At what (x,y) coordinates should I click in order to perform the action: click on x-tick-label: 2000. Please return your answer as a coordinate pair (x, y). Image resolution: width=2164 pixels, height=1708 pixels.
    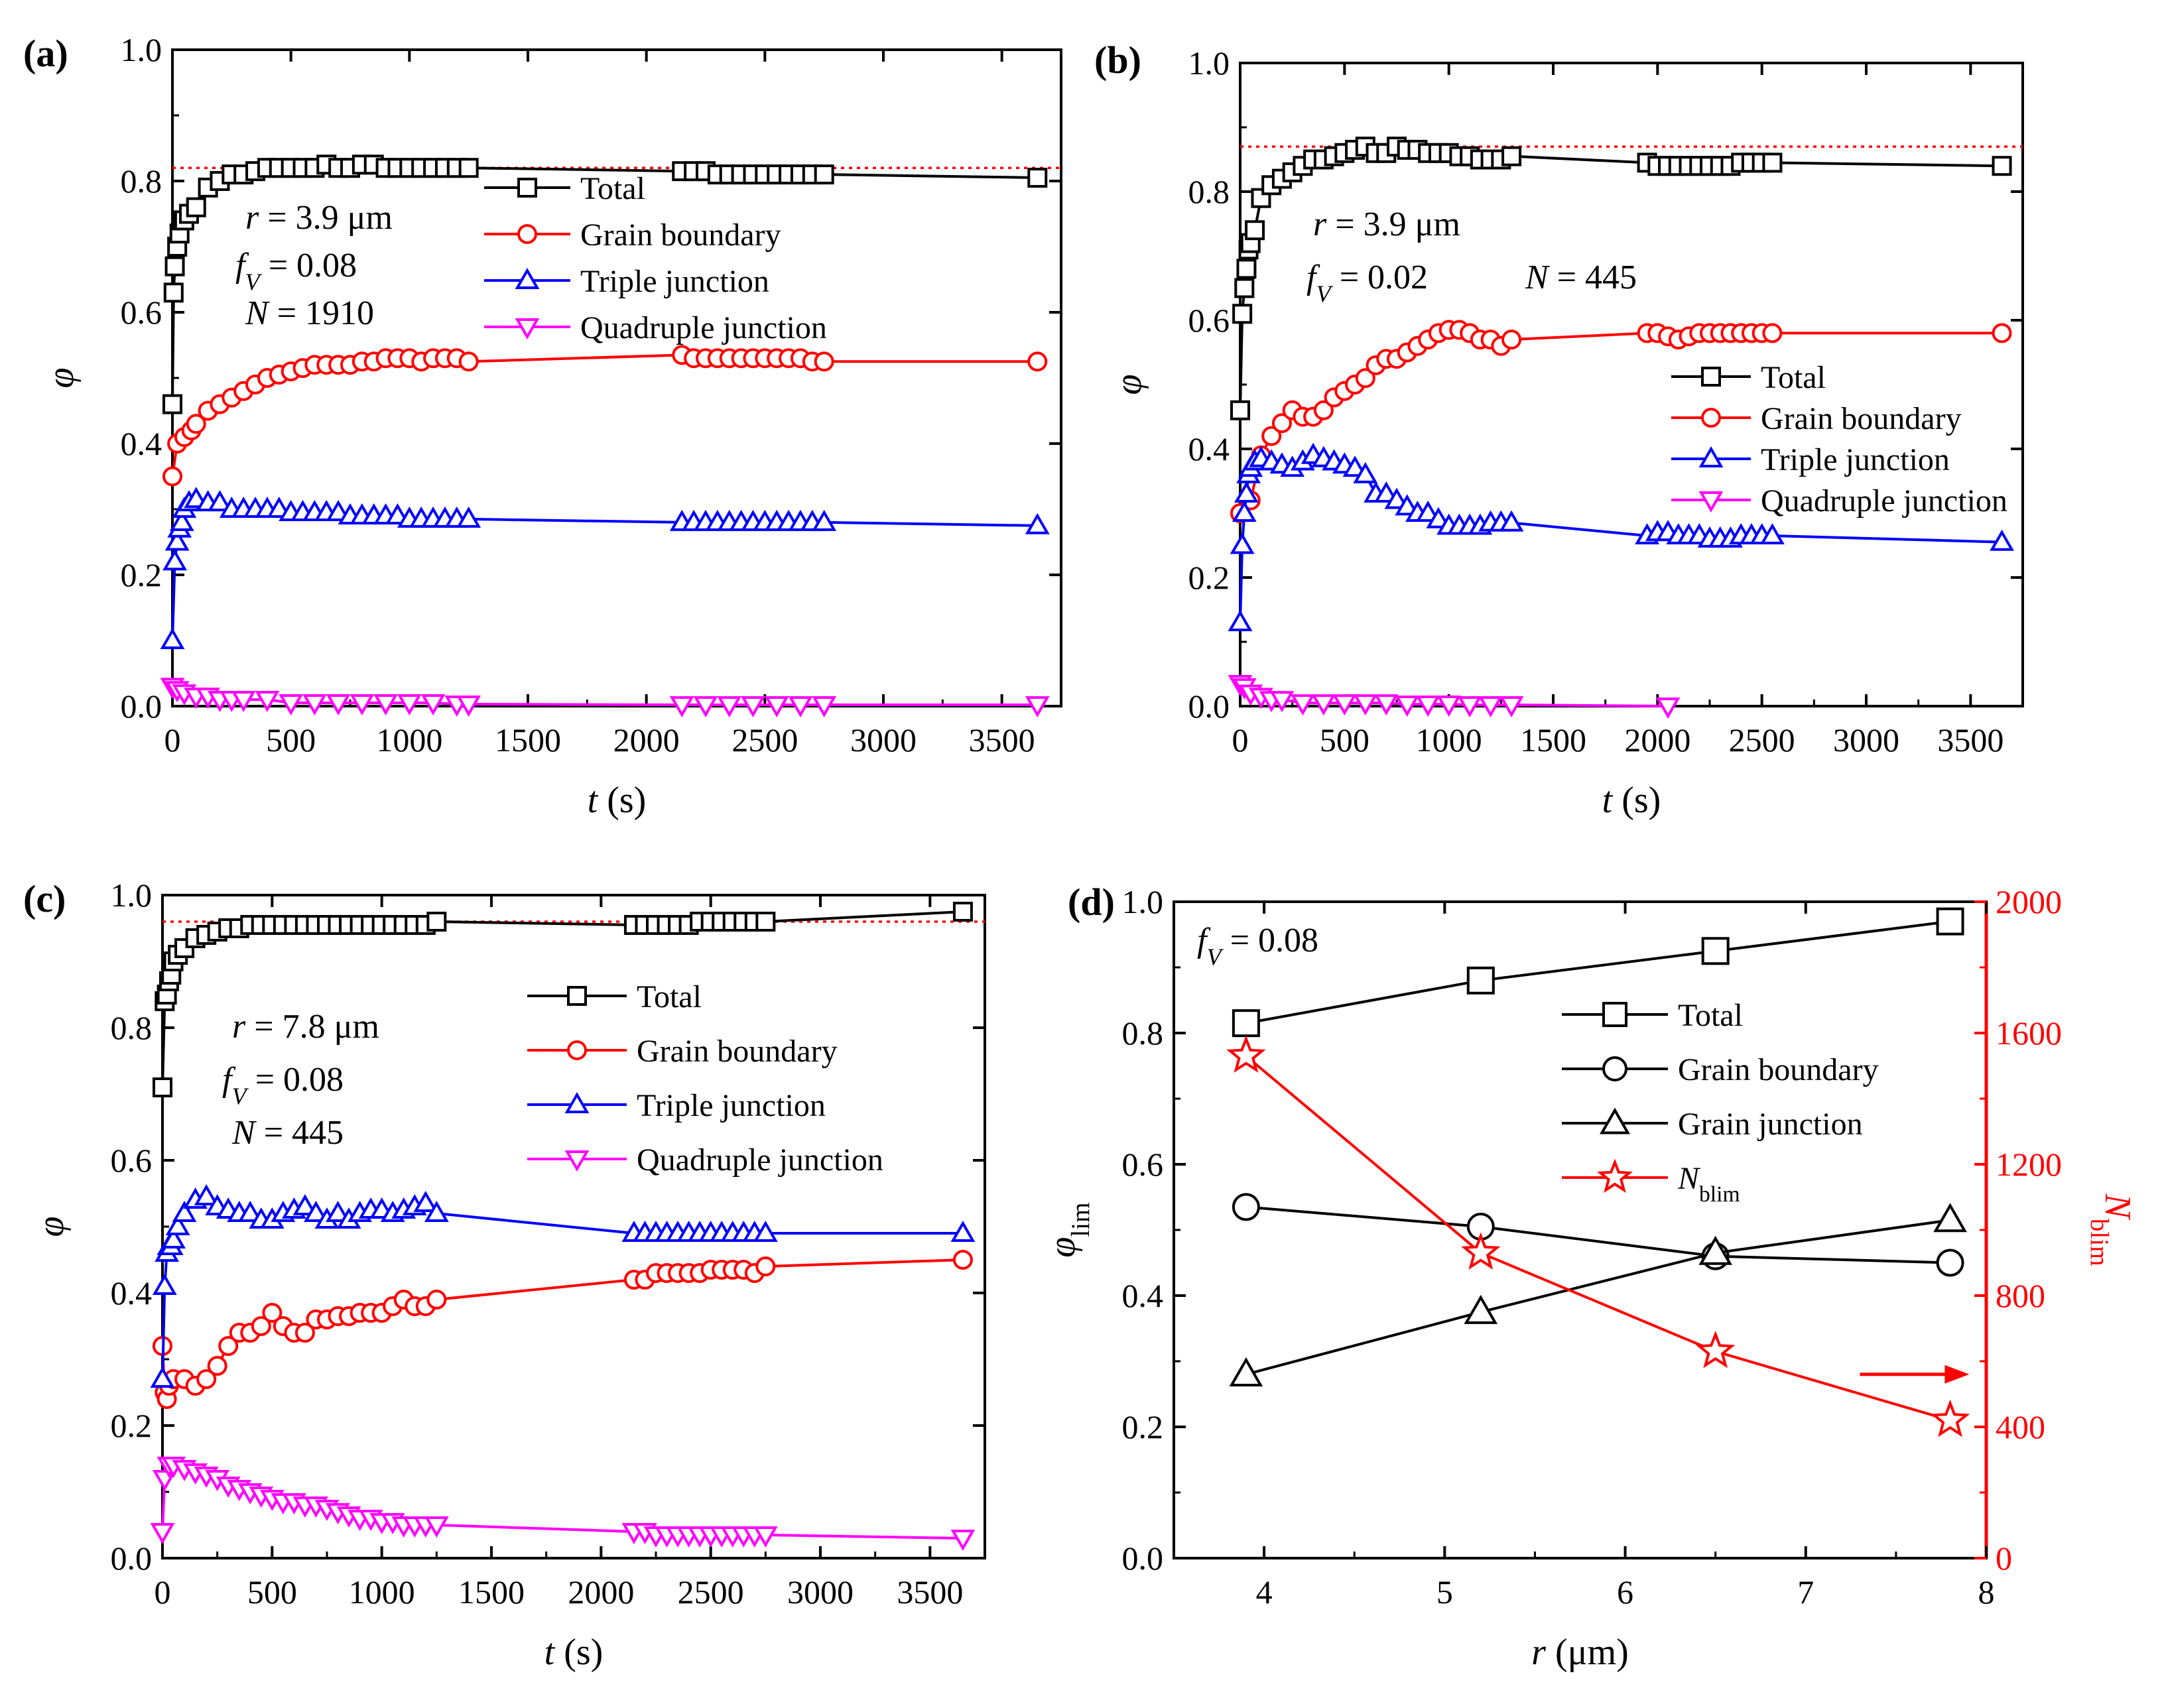
    Looking at the image, I should click on (646, 740).